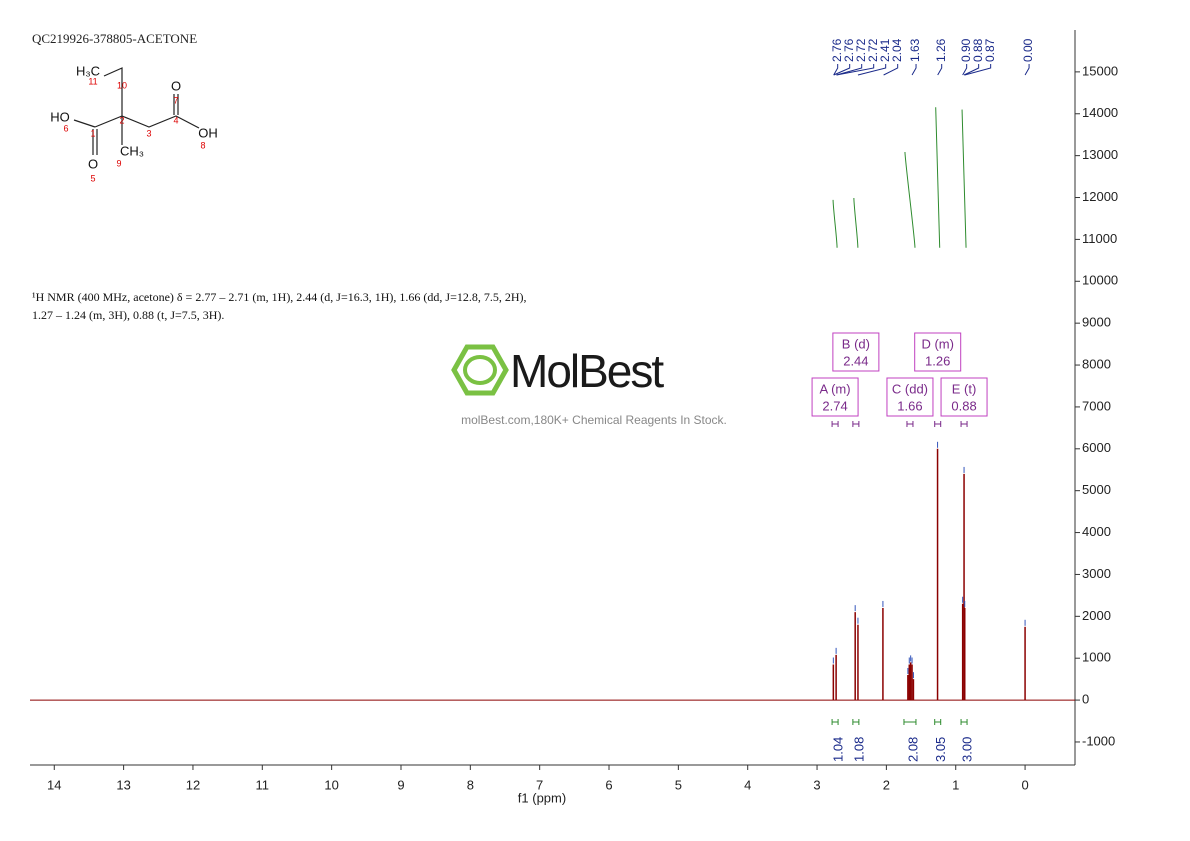  I want to click on multiplet-shift: 0.88, so click(963, 405).